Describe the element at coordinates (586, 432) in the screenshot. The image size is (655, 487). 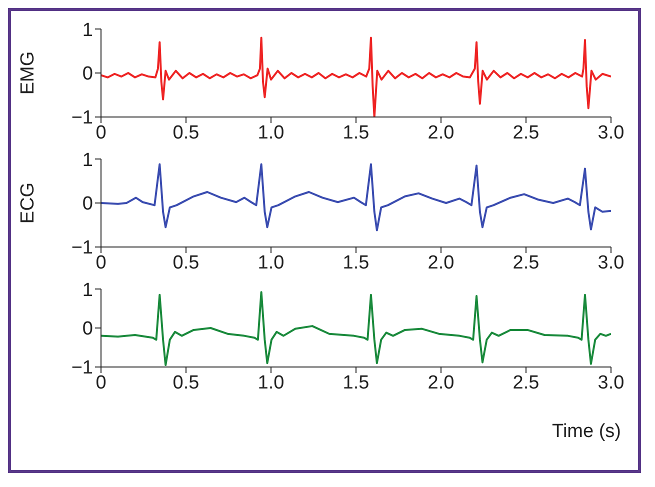
I see `x-axis-title: Time (s)` at that location.